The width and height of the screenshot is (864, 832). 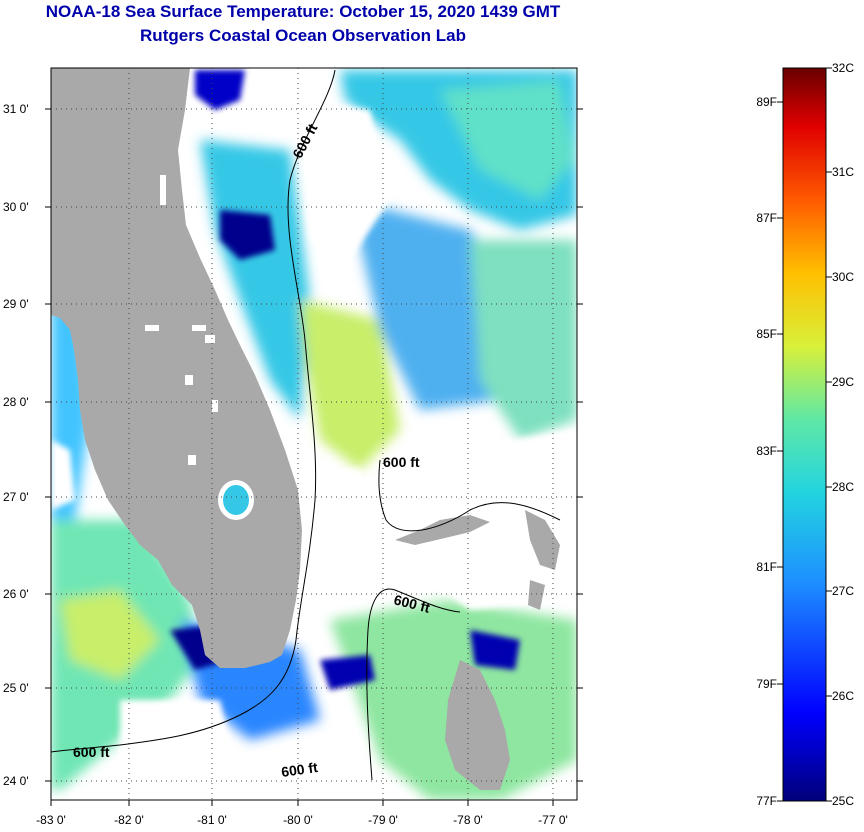 I want to click on cbar-c-29: 29C, so click(x=843, y=382).